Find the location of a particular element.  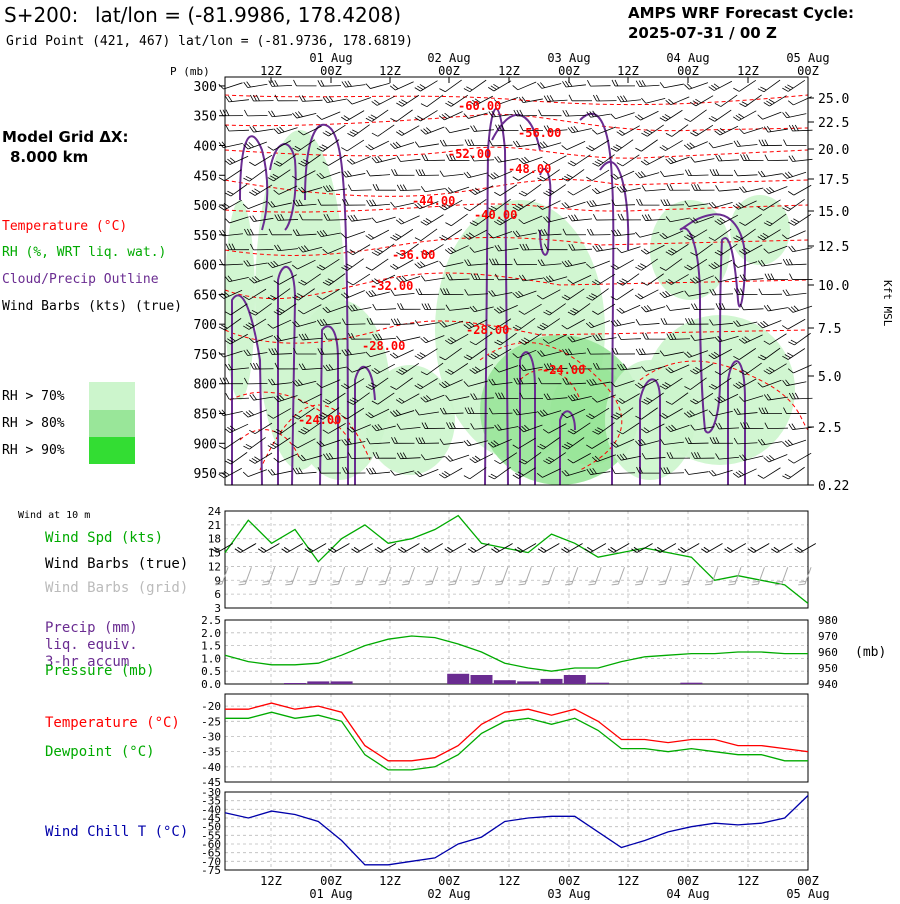

top-hour-label-5: 00Z is located at coordinates (569, 71).